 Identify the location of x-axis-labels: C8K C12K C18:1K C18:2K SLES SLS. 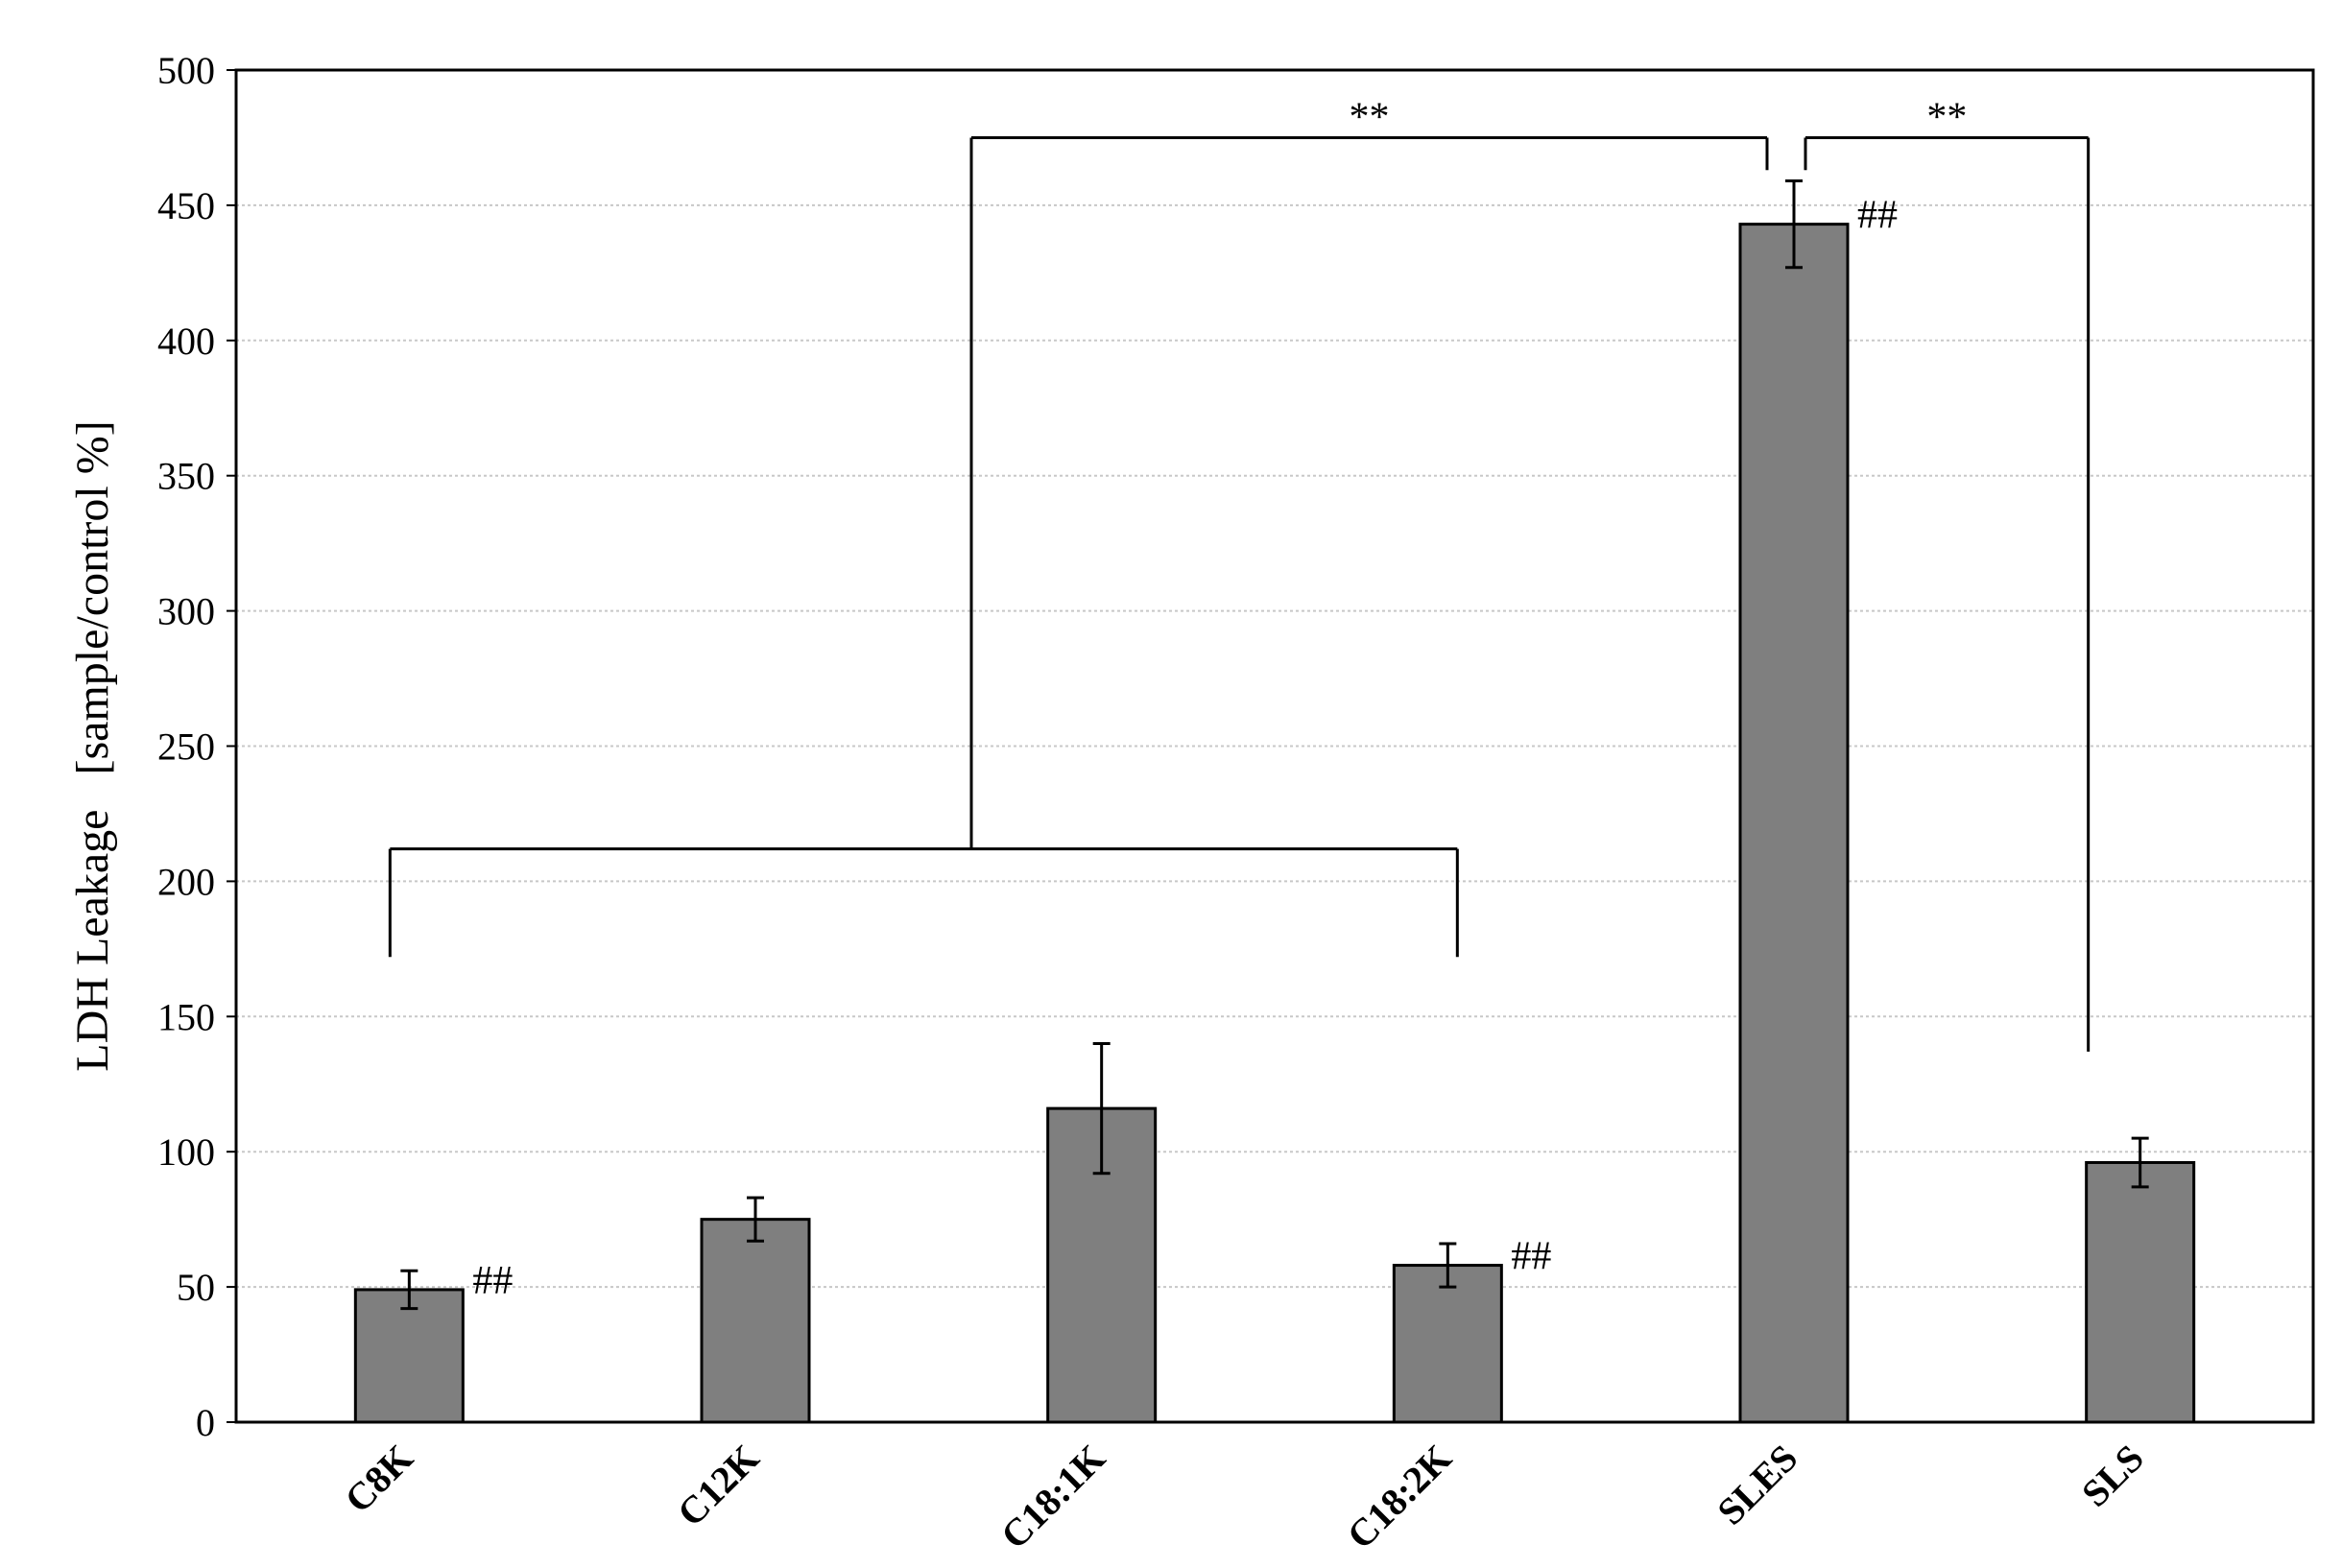
(1244, 1497).